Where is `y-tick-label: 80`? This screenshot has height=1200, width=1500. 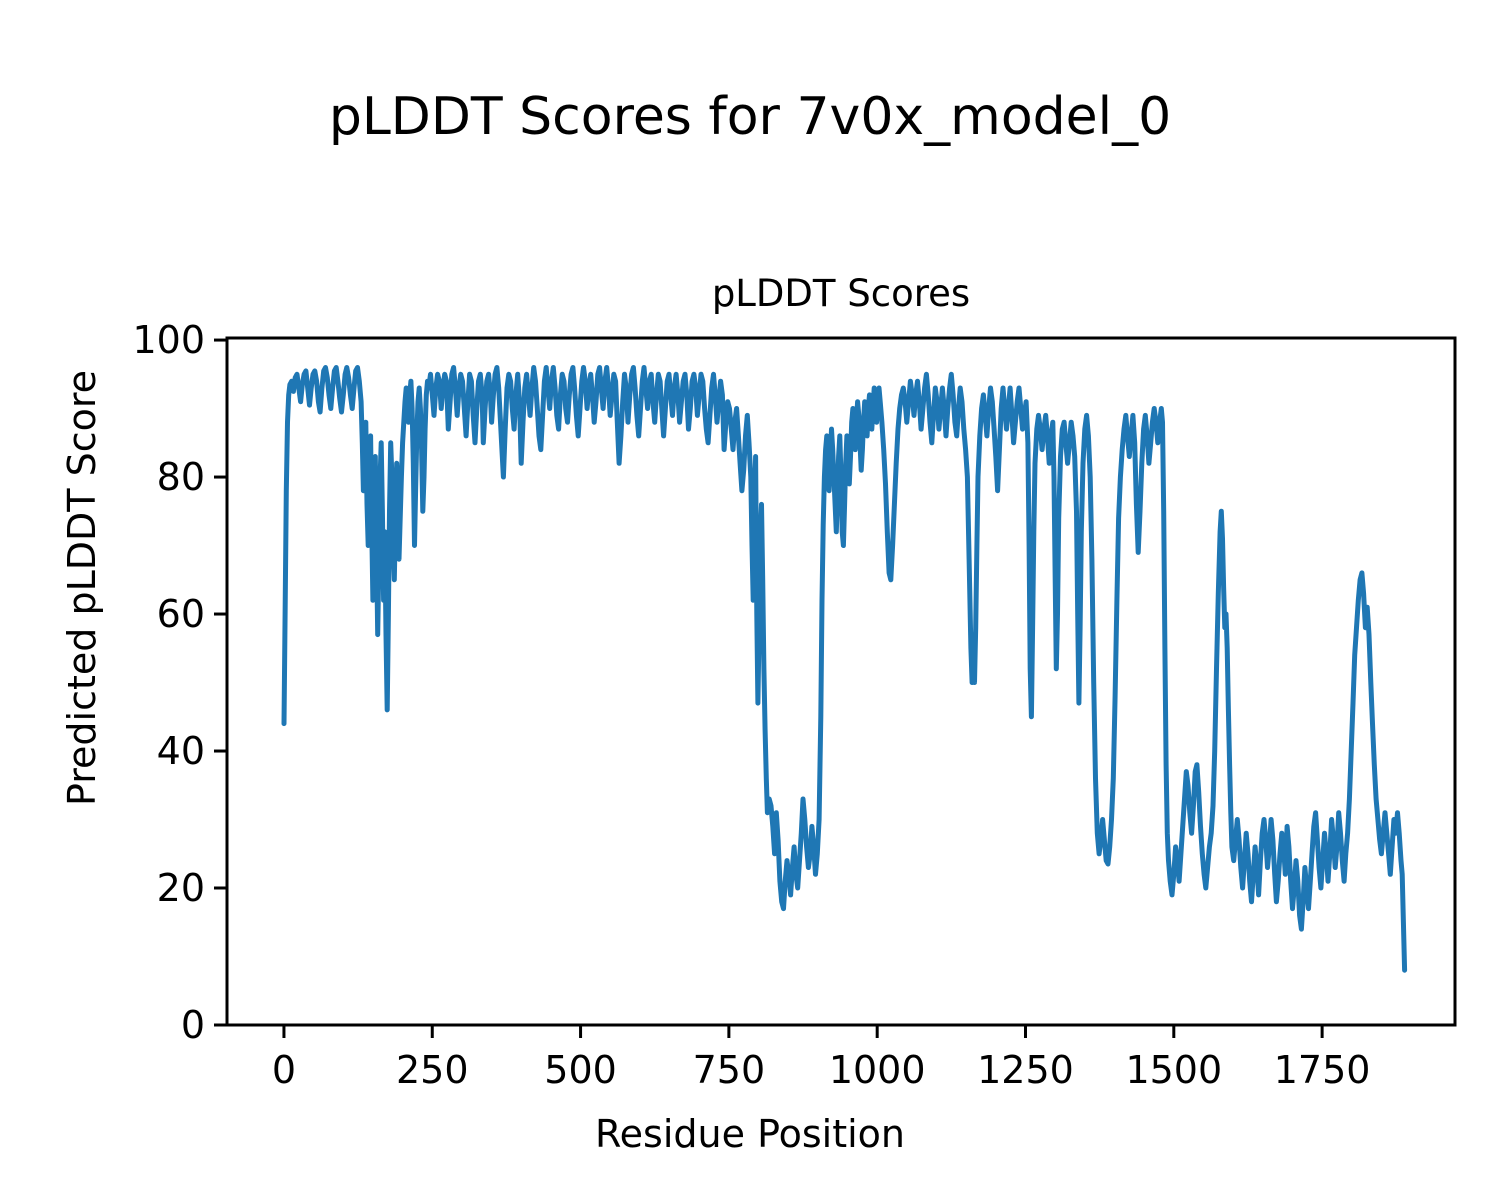
y-tick-label: 80 is located at coordinates (180, 477).